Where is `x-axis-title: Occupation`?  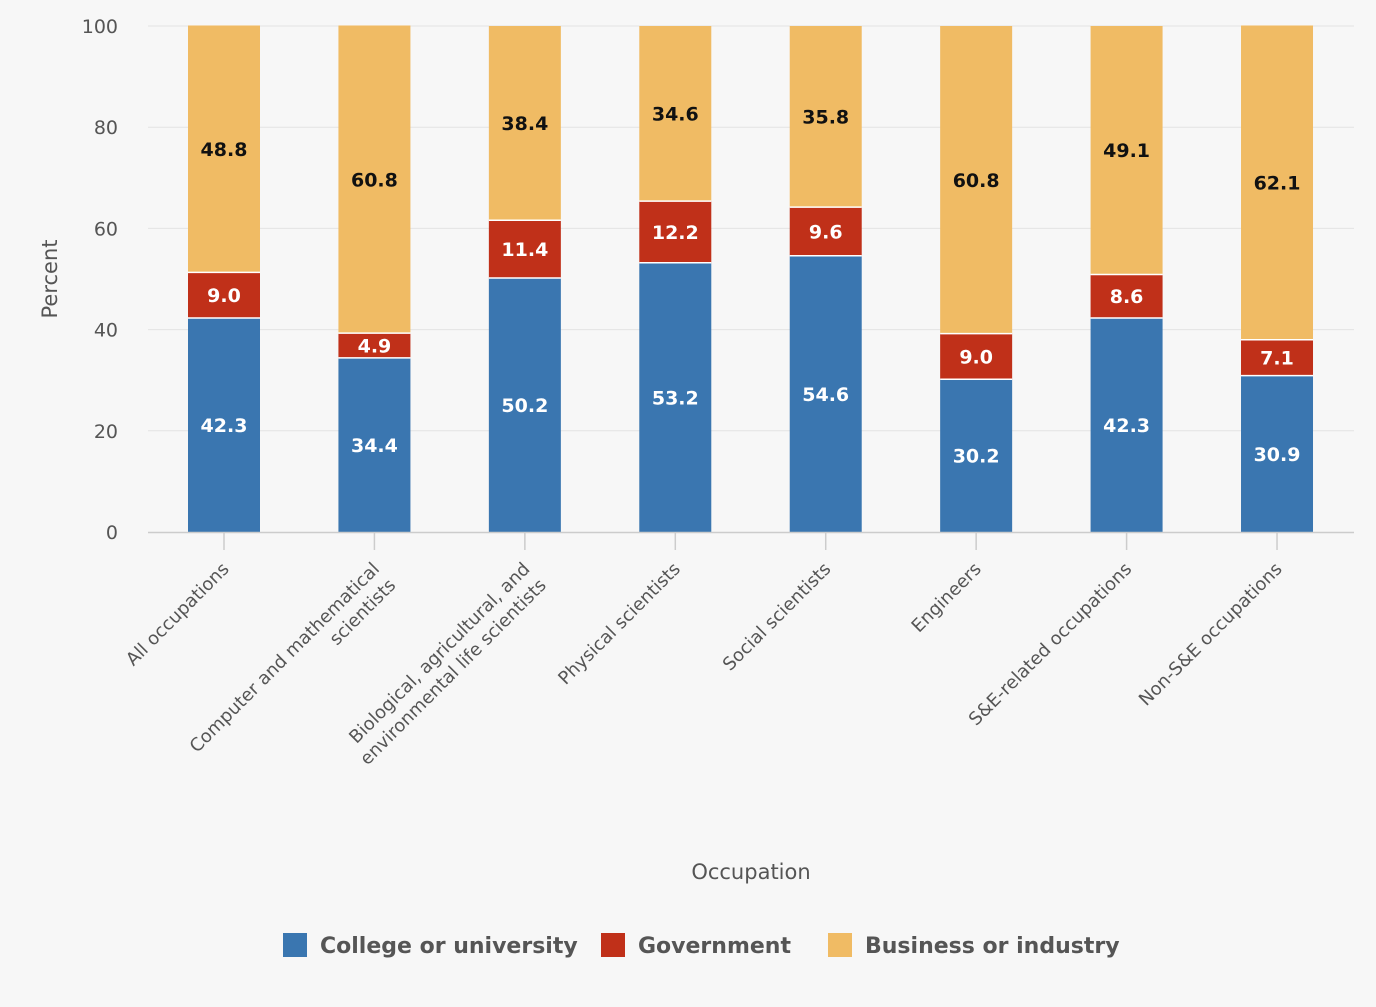 x-axis-title: Occupation is located at coordinates (750, 872).